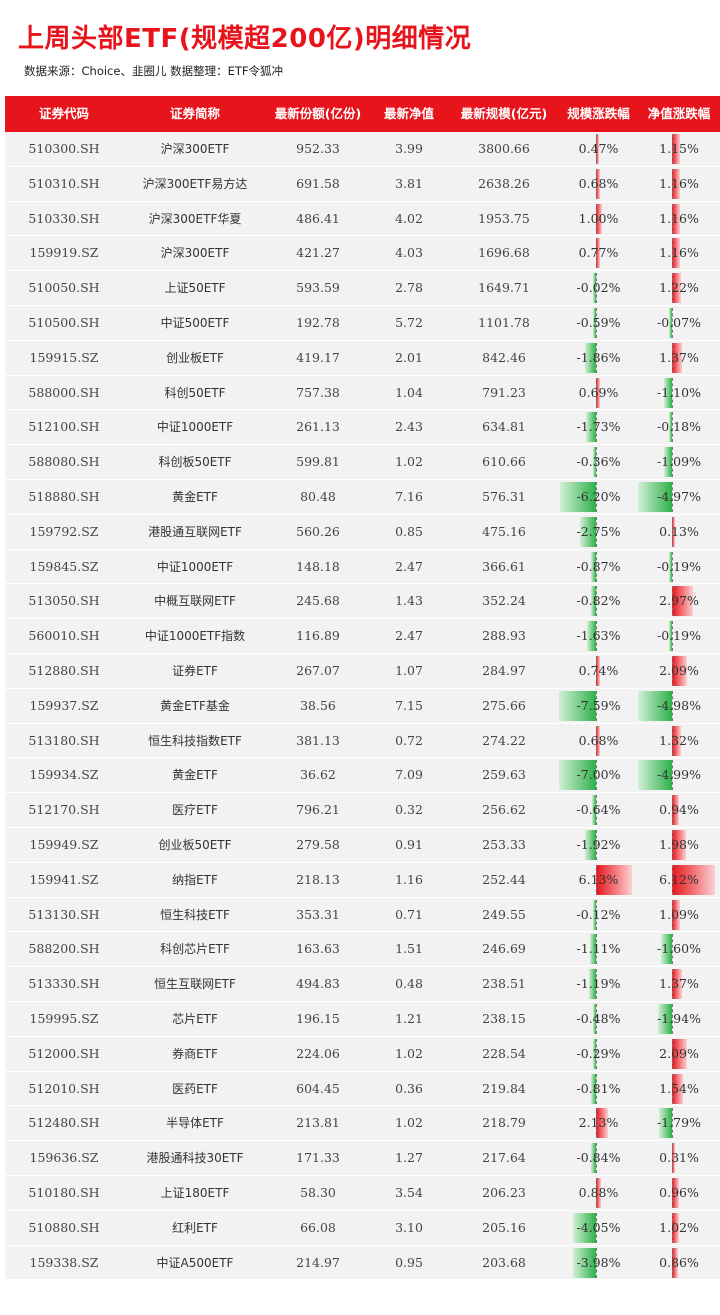 The width and height of the screenshot is (720, 1315). Describe the element at coordinates (598, 427) in the screenshot. I see `aum-change-cell: -1.73%` at that location.